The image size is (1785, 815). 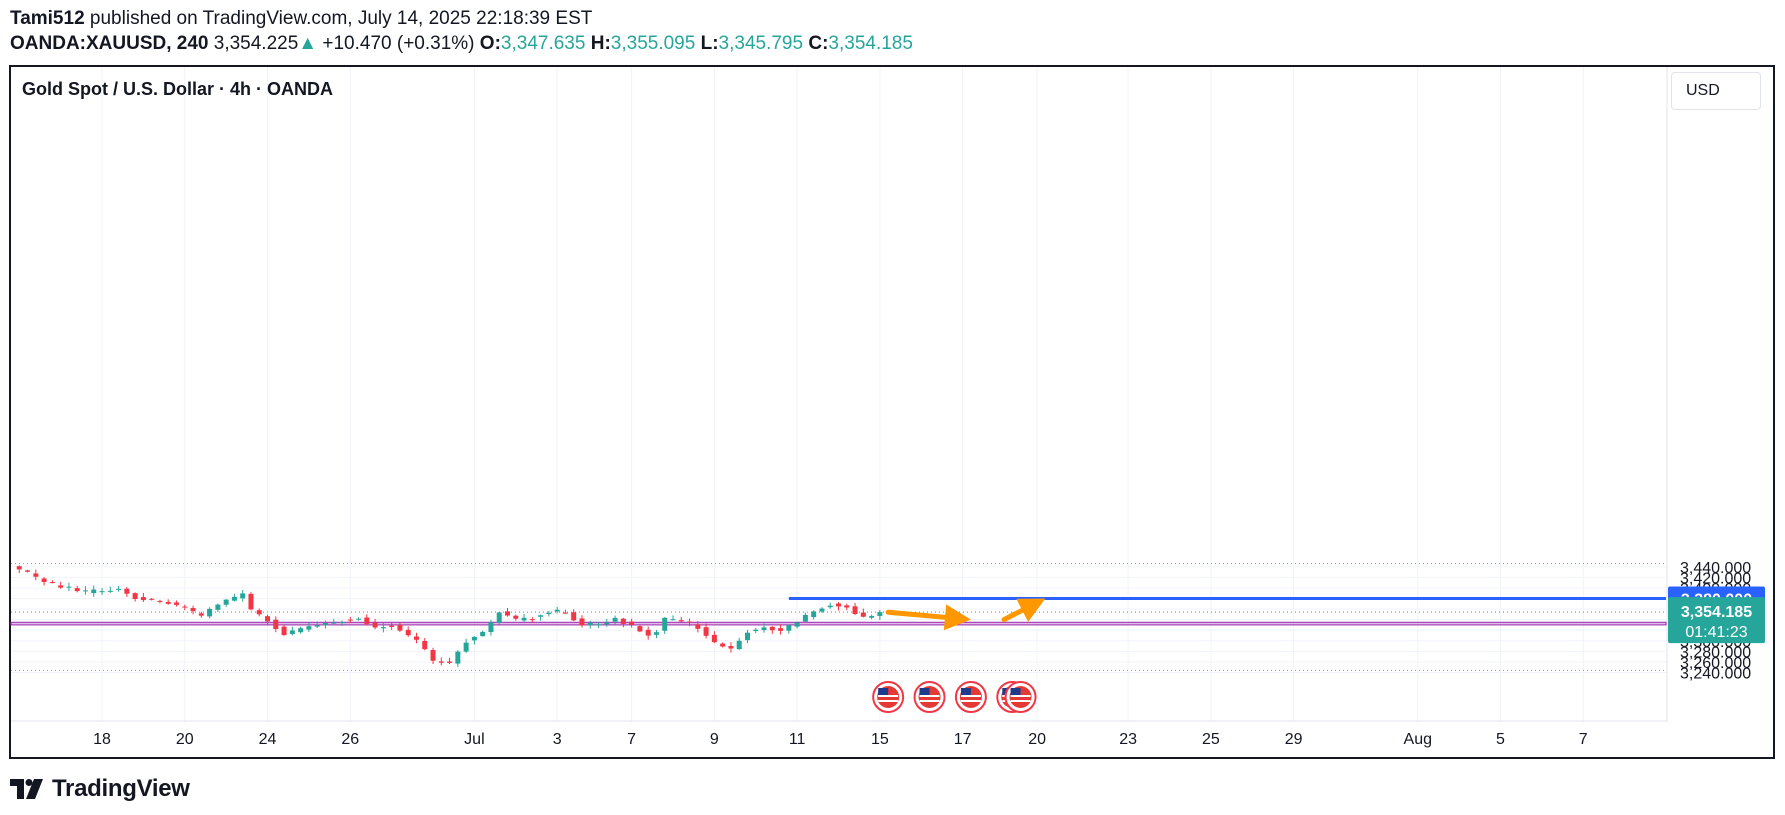 I want to click on x-tick-label: 9, so click(x=714, y=739).